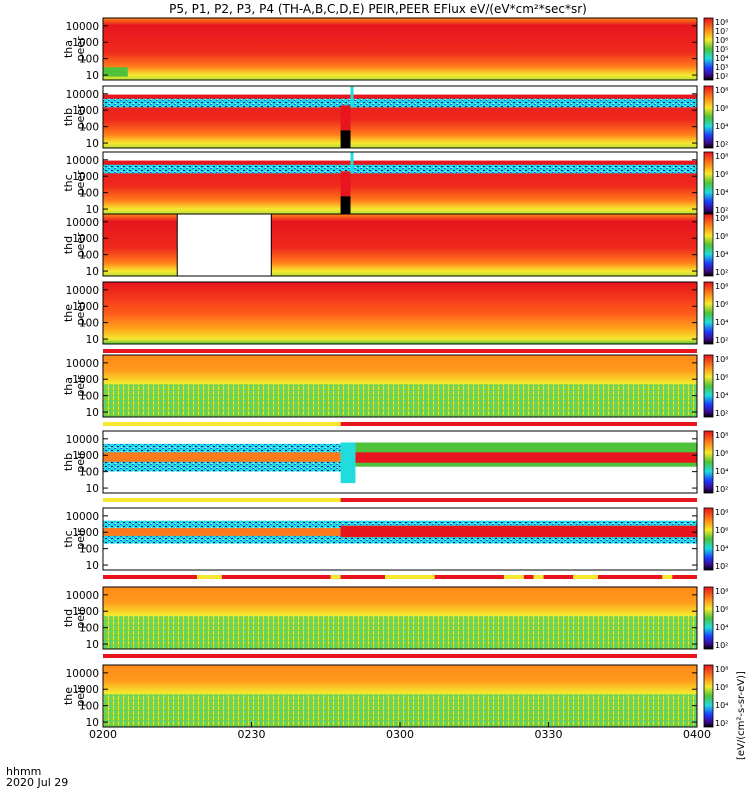 The image size is (750, 800). Describe the element at coordinates (721, 31) in the screenshot. I see `colorbar-tick-label: 10⁷` at that location.